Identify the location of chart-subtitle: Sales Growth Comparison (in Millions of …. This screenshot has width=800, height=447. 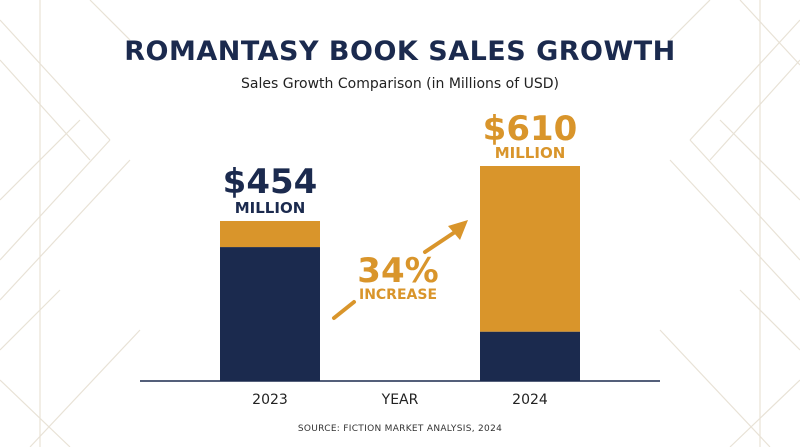
(400, 84).